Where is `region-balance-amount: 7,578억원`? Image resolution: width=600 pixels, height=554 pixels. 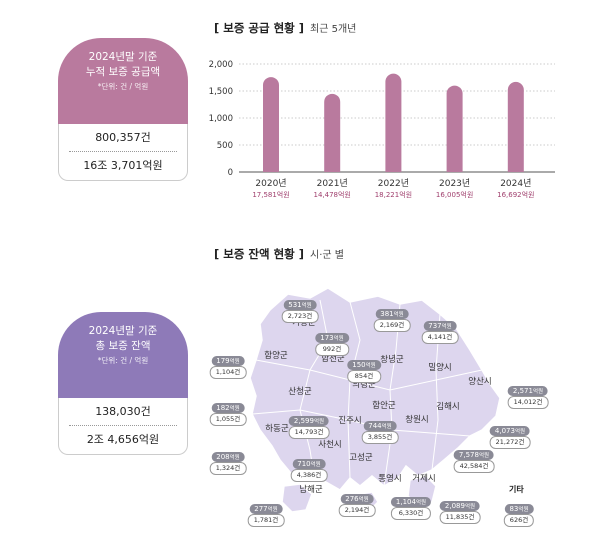 region-balance-amount: 7,578억원 is located at coordinates (474, 455).